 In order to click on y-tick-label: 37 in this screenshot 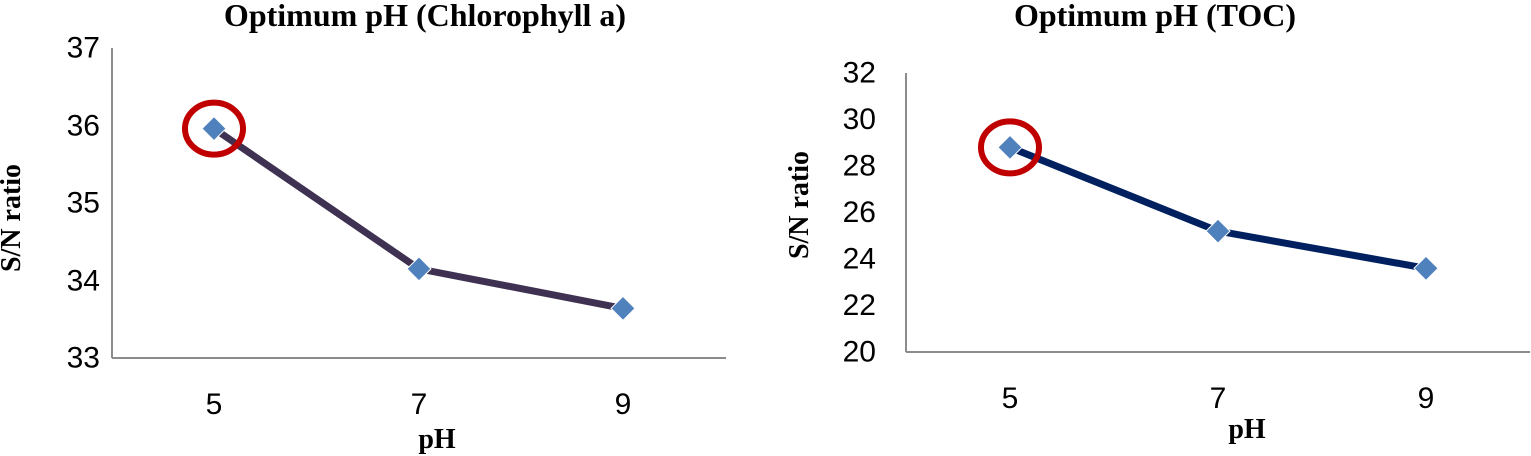, I will do `click(83, 48)`.